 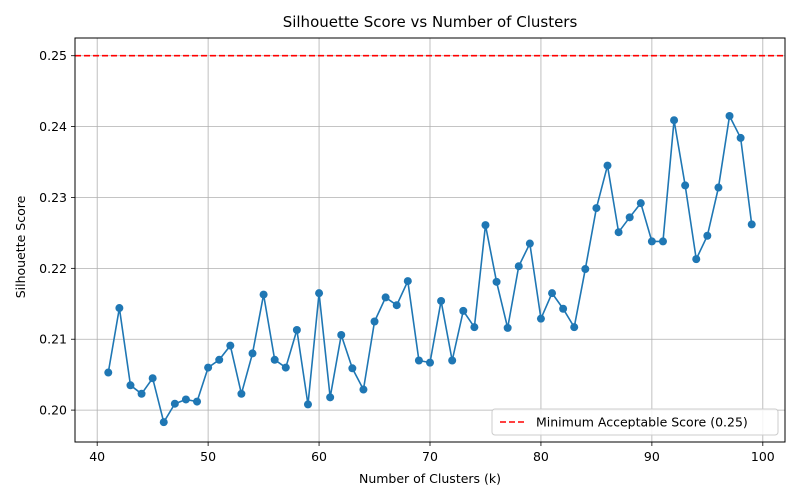 I want to click on y-tick-label: 0.23, so click(x=53, y=197).